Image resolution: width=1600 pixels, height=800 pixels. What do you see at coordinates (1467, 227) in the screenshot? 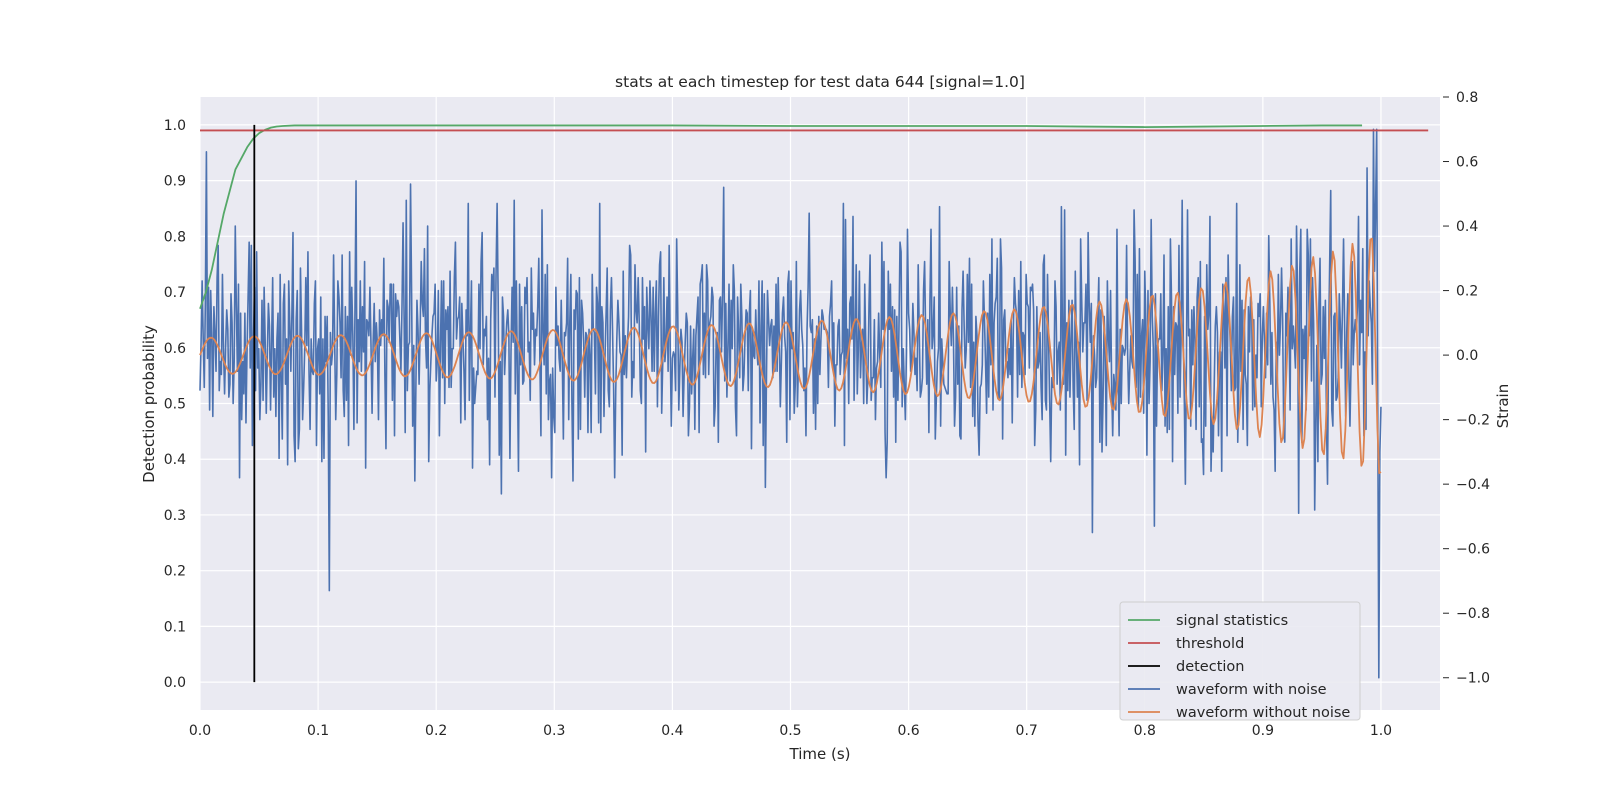
I see `right-y-tick-label: 0.4` at bounding box center [1467, 227].